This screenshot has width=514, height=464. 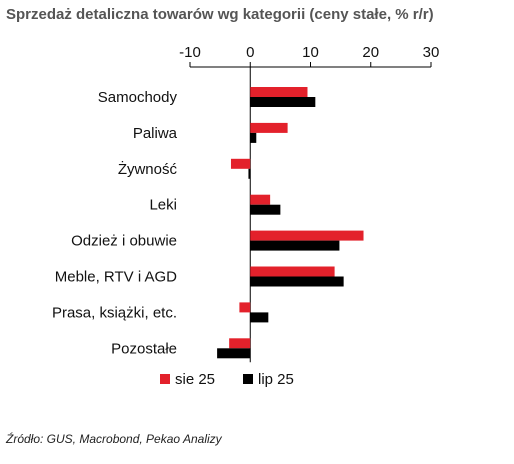 I want to click on category-label: Żywność, so click(x=148, y=169).